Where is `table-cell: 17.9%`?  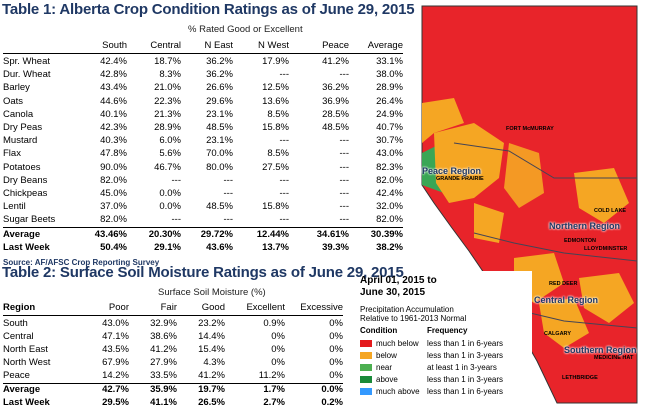 table-cell: 17.9% is located at coordinates (275, 61).